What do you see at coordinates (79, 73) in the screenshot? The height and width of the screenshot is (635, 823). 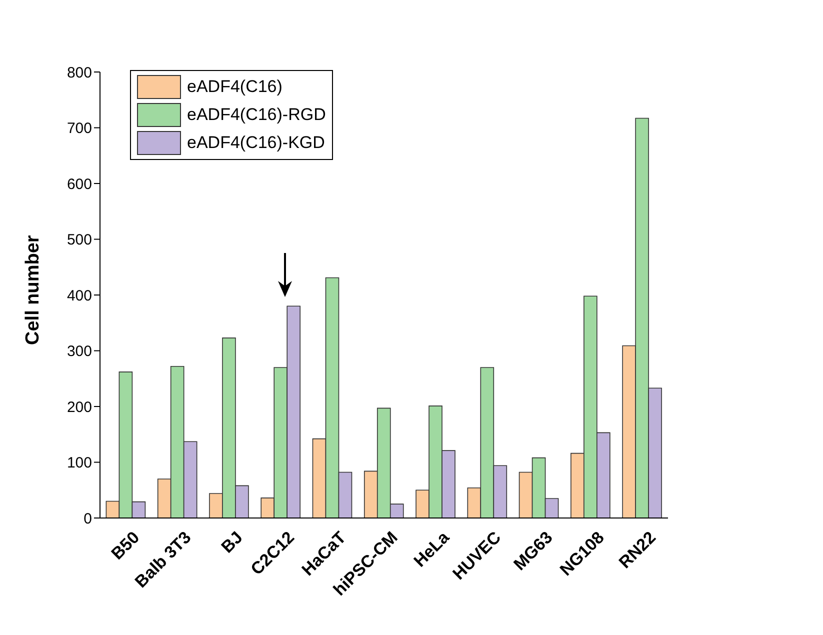 I see `y-tick-label: 800` at bounding box center [79, 73].